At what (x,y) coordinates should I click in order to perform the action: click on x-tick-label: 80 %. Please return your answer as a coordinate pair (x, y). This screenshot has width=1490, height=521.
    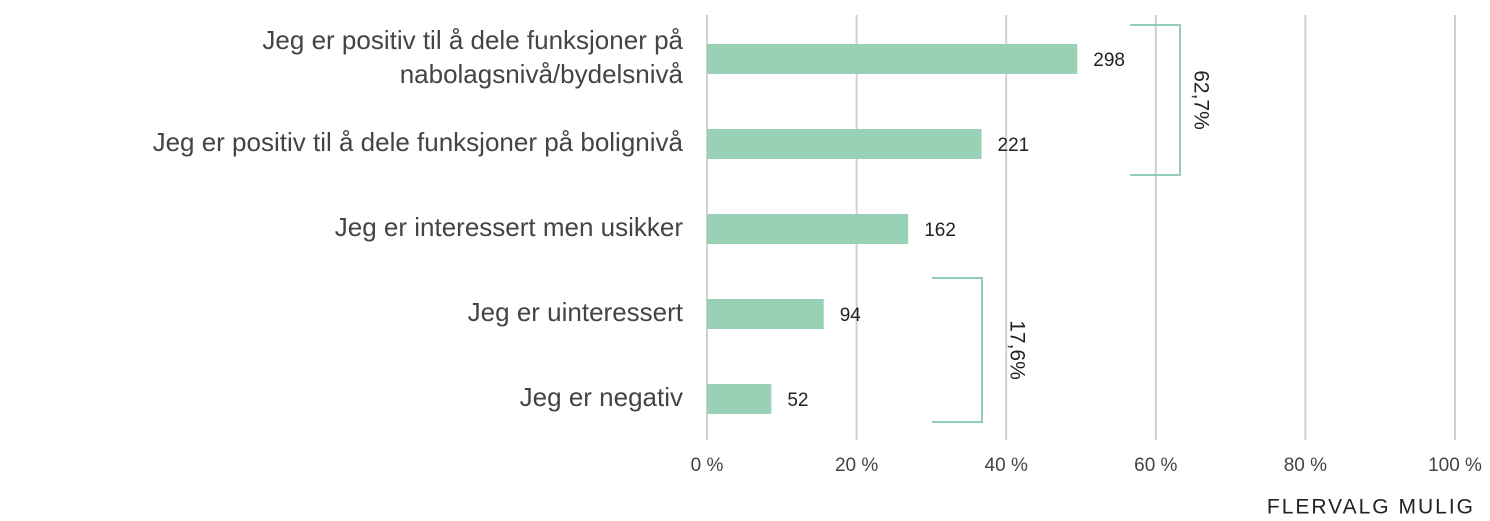
    Looking at the image, I should click on (1305, 465).